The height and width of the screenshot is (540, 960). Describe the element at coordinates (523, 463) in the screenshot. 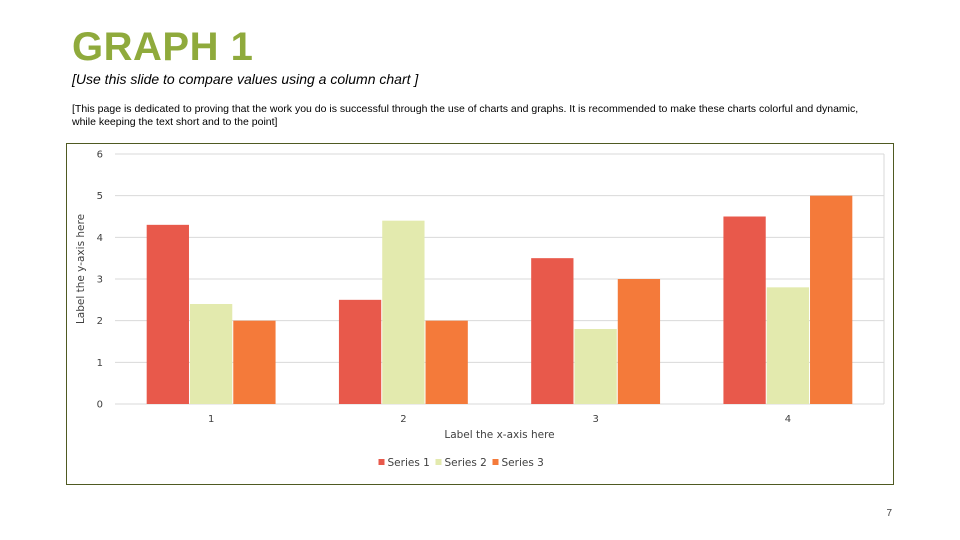

I see `legend-label-series3: Series 3` at that location.